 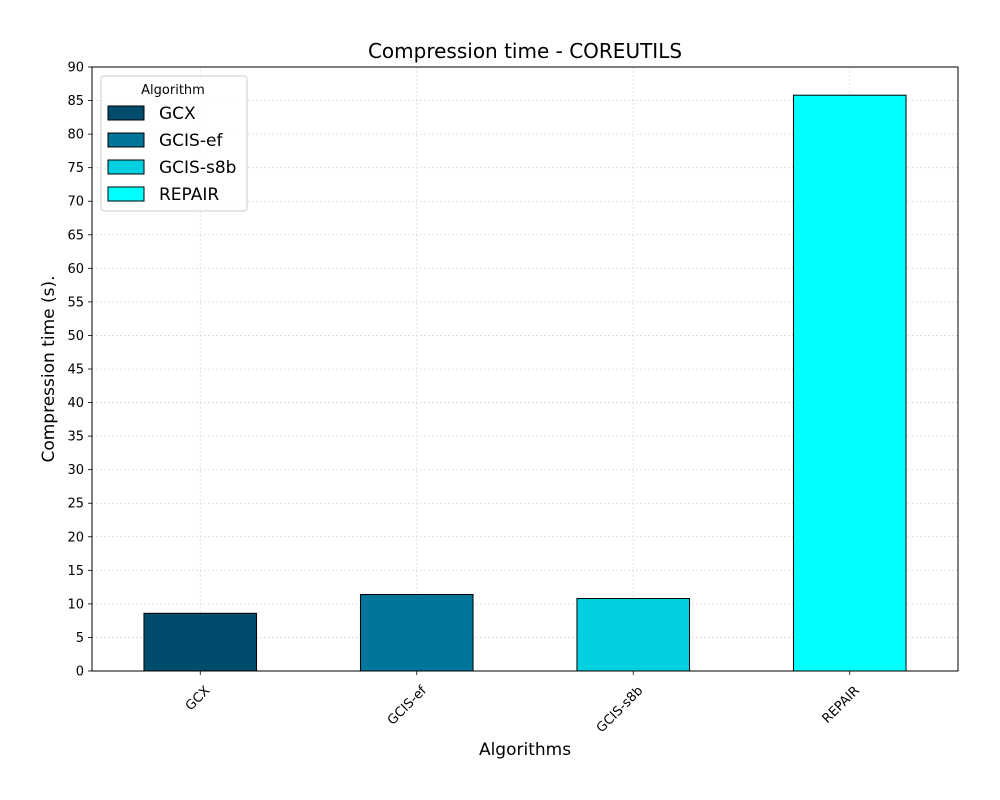 I want to click on legend-label: REPAIR, so click(x=189, y=195).